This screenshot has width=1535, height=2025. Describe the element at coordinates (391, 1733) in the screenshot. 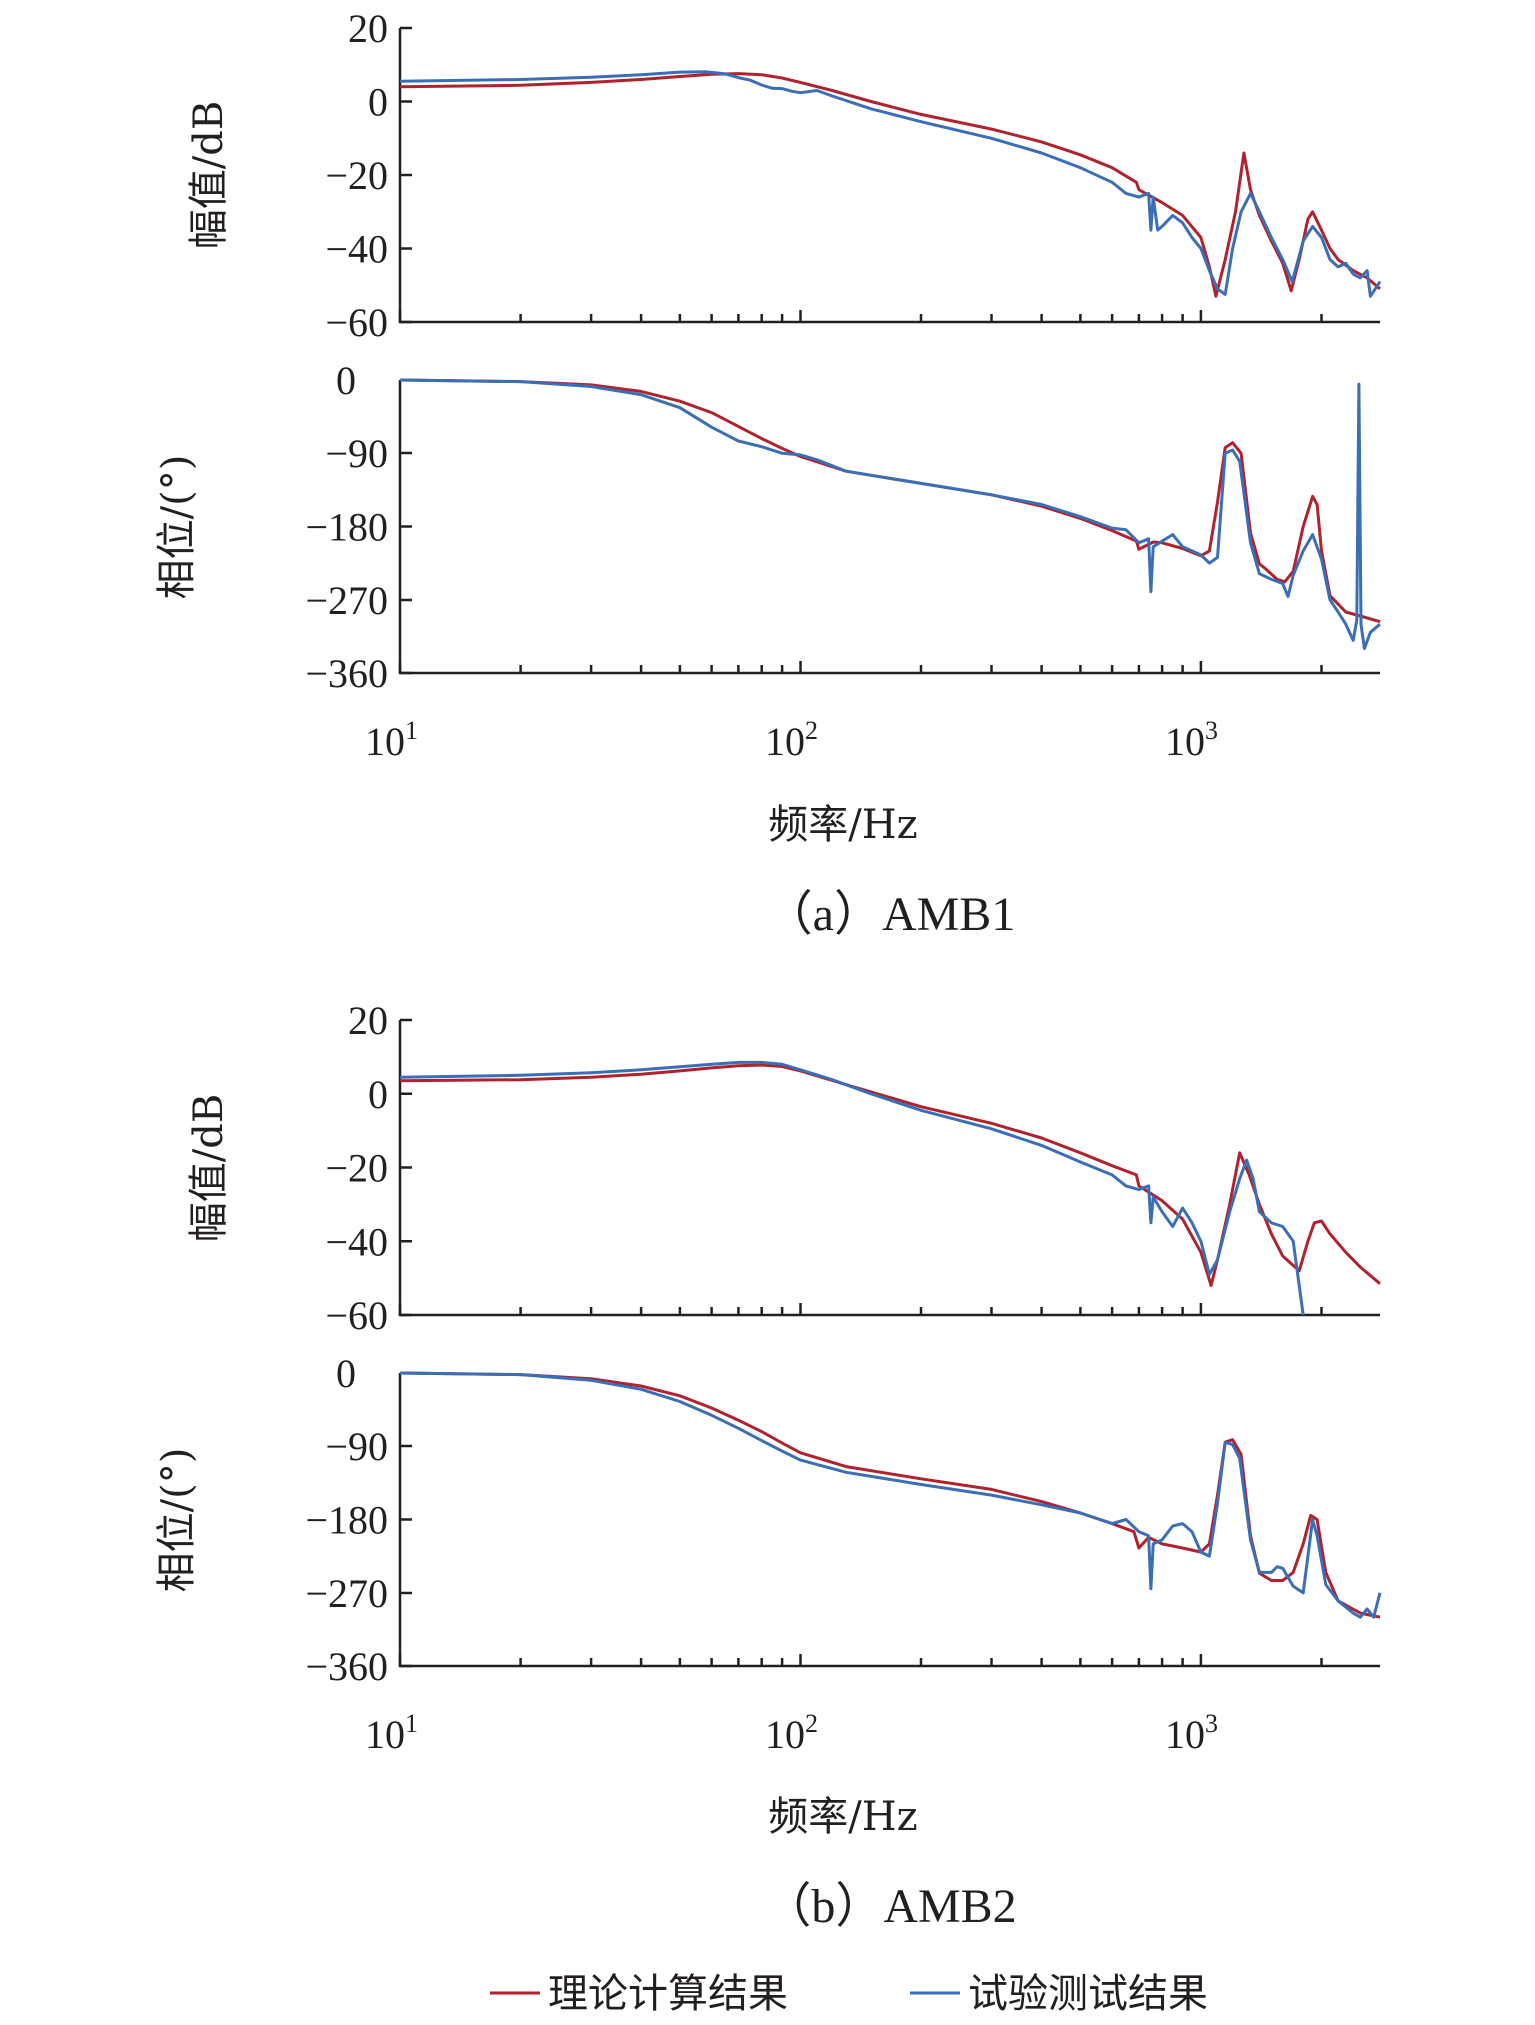

I see `chart-b-xtick-label: 10¹` at that location.